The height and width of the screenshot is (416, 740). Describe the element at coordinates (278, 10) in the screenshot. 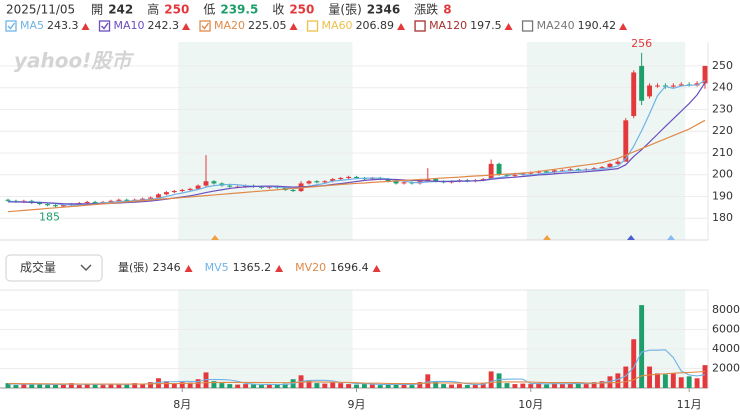

I see `header-label: 收` at that location.